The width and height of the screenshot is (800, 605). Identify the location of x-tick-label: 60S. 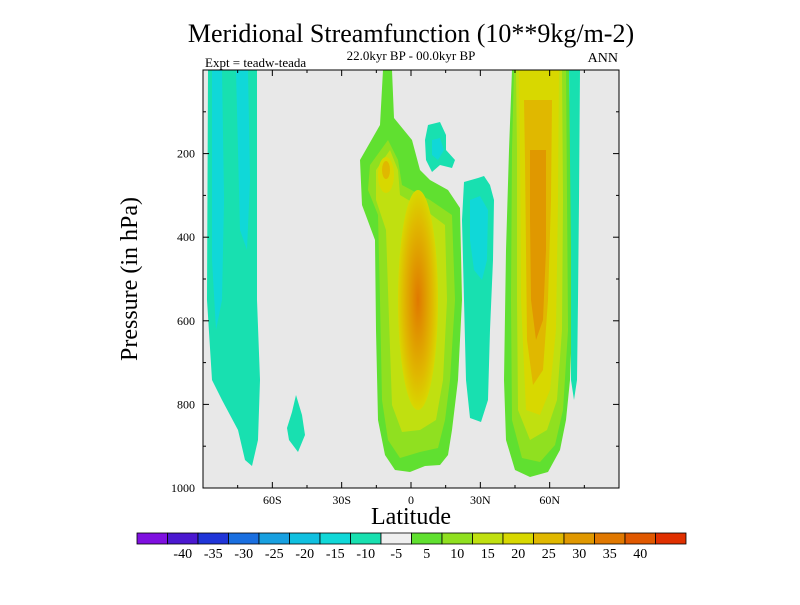
(272, 500).